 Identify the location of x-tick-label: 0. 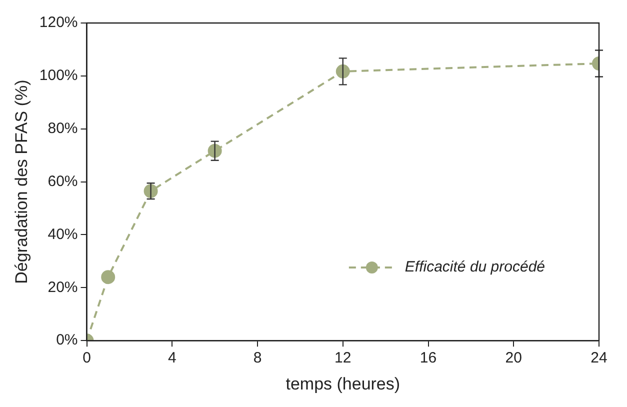
(86, 358).